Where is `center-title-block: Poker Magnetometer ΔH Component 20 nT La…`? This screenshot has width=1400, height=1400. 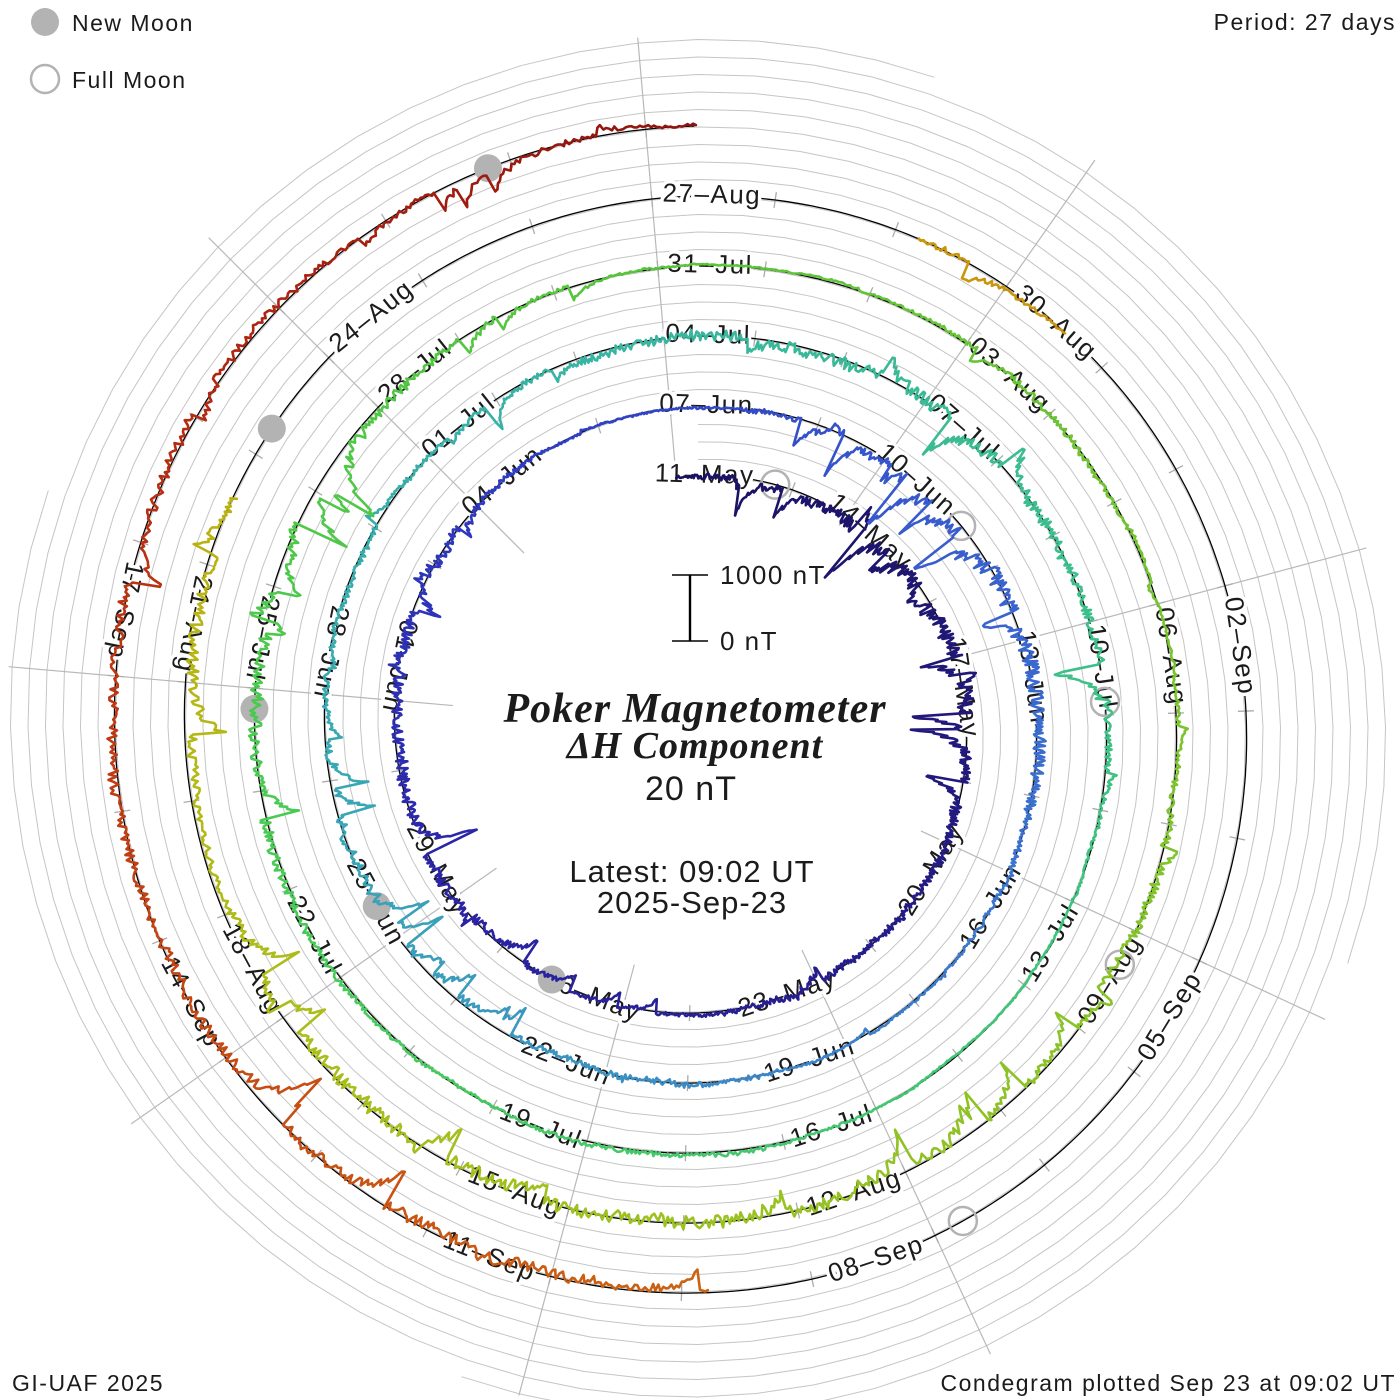
center-title-block: Poker Magnetometer ΔH Component 20 nT La… is located at coordinates (693, 803).